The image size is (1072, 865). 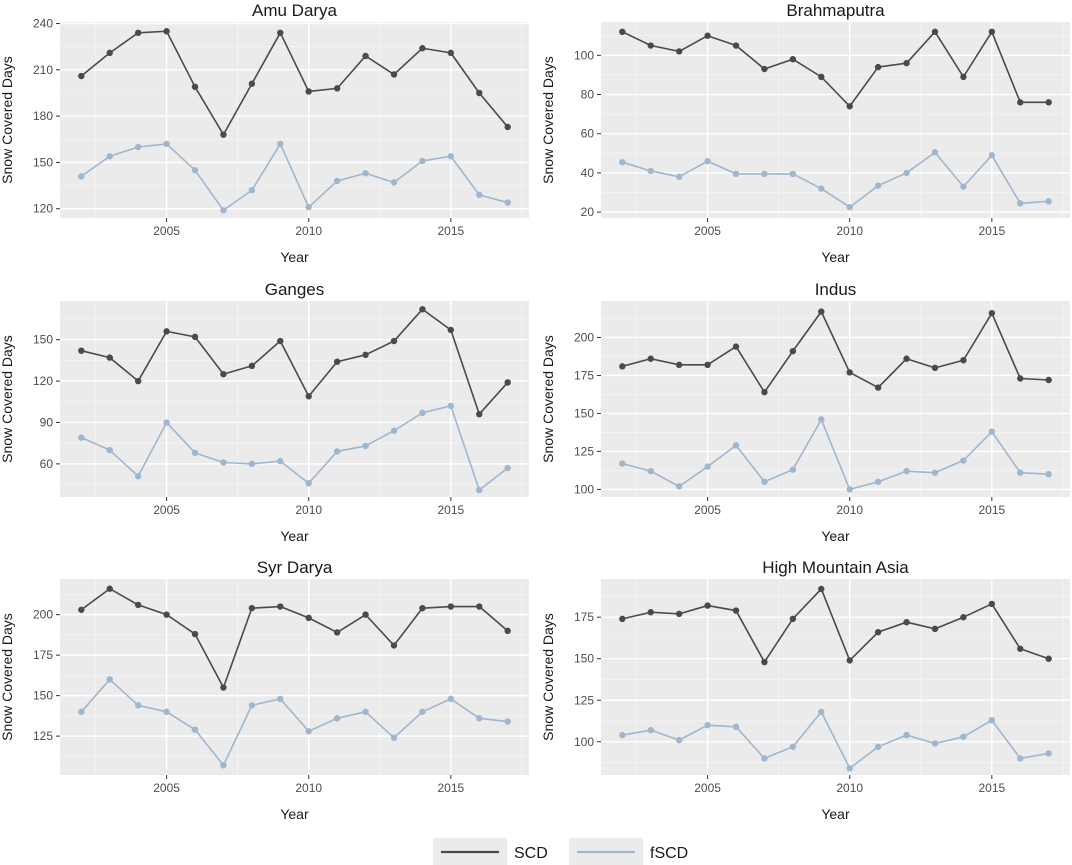 What do you see at coordinates (822, 409) in the screenshot?
I see `plot-area: 100 125 150 175 200 2005 2010 2015` at bounding box center [822, 409].